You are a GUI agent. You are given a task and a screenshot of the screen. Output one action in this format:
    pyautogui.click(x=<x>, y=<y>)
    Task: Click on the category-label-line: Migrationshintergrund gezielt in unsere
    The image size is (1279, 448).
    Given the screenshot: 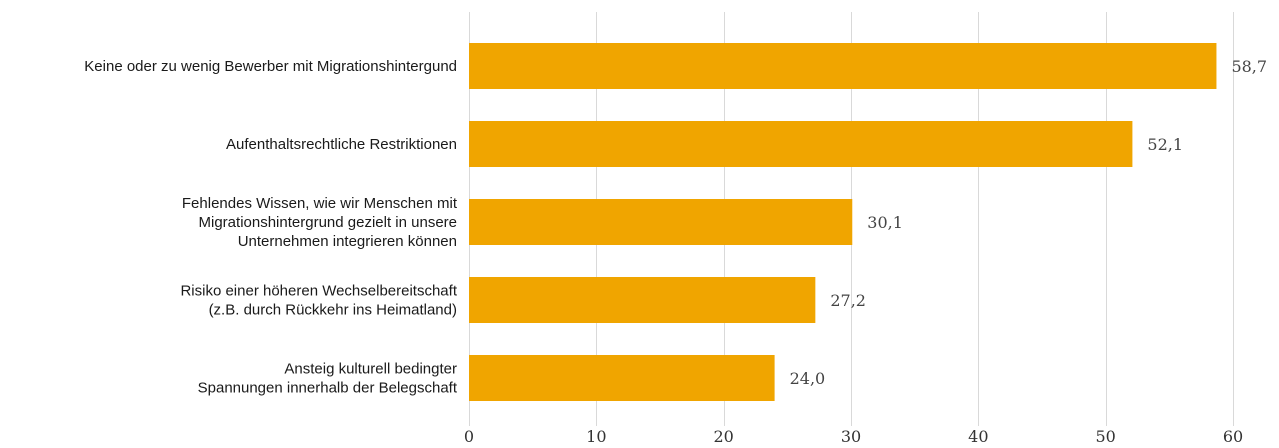 What is the action you would take?
    pyautogui.click(x=328, y=222)
    